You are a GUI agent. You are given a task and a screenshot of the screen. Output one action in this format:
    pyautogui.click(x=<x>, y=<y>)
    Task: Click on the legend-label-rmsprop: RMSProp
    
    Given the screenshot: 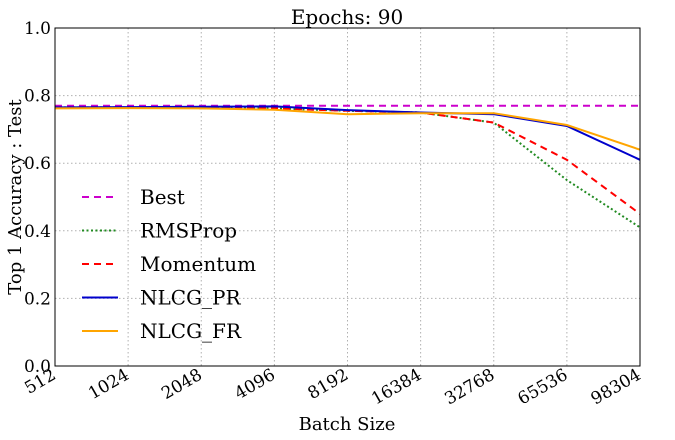 What is the action you would take?
    pyautogui.click(x=188, y=231)
    